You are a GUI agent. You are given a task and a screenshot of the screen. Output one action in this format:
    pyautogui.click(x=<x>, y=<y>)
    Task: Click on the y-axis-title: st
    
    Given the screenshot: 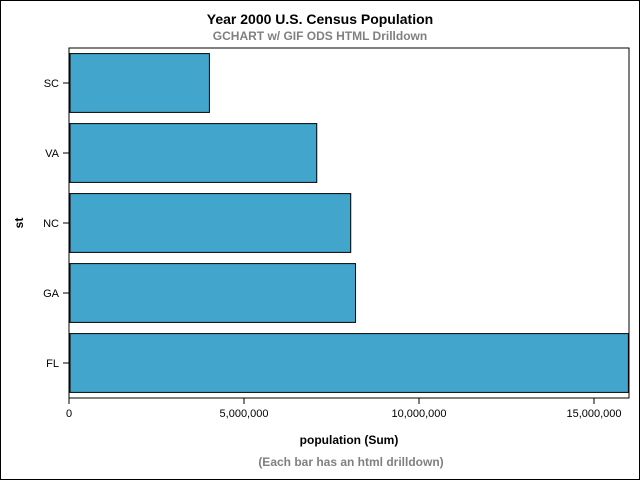 What is the action you would take?
    pyautogui.click(x=19, y=223)
    